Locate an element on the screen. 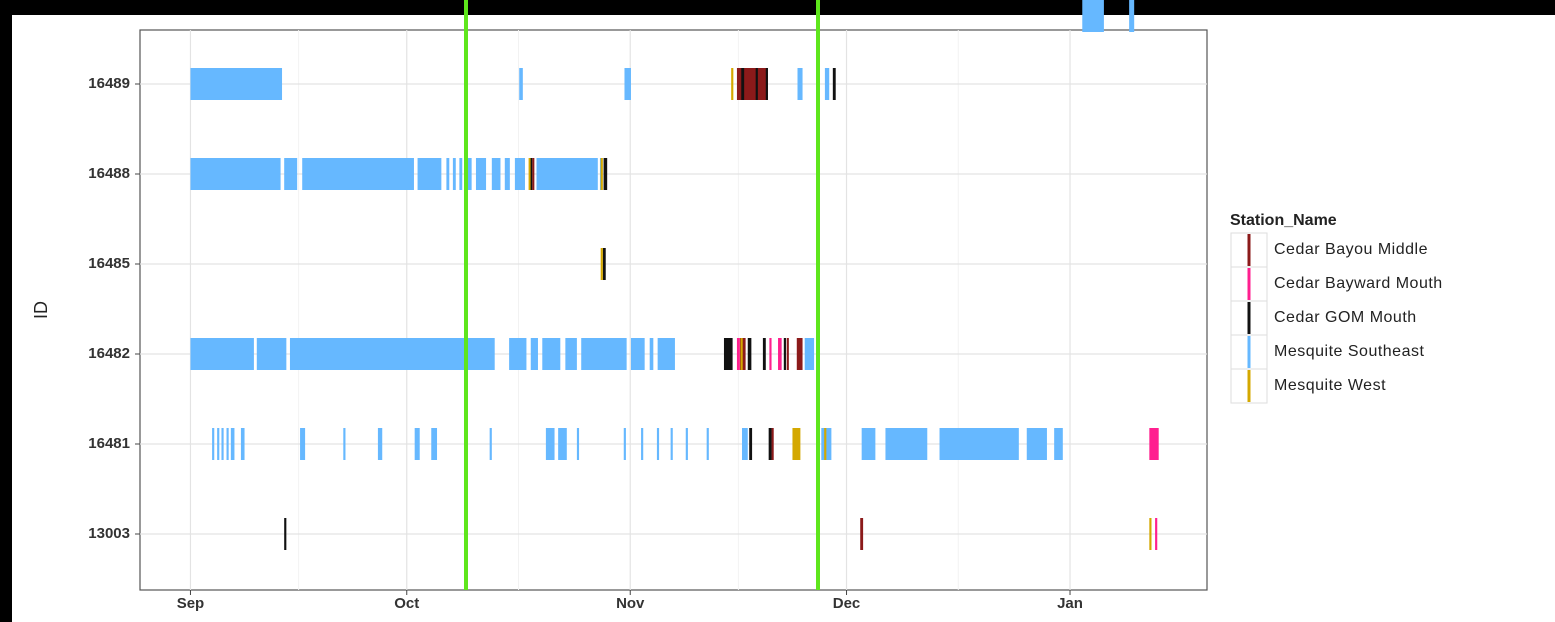 Image resolution: width=1555 pixels, height=622 pixels. legend-label: Cedar Bayward Mouth is located at coordinates (1358, 283).